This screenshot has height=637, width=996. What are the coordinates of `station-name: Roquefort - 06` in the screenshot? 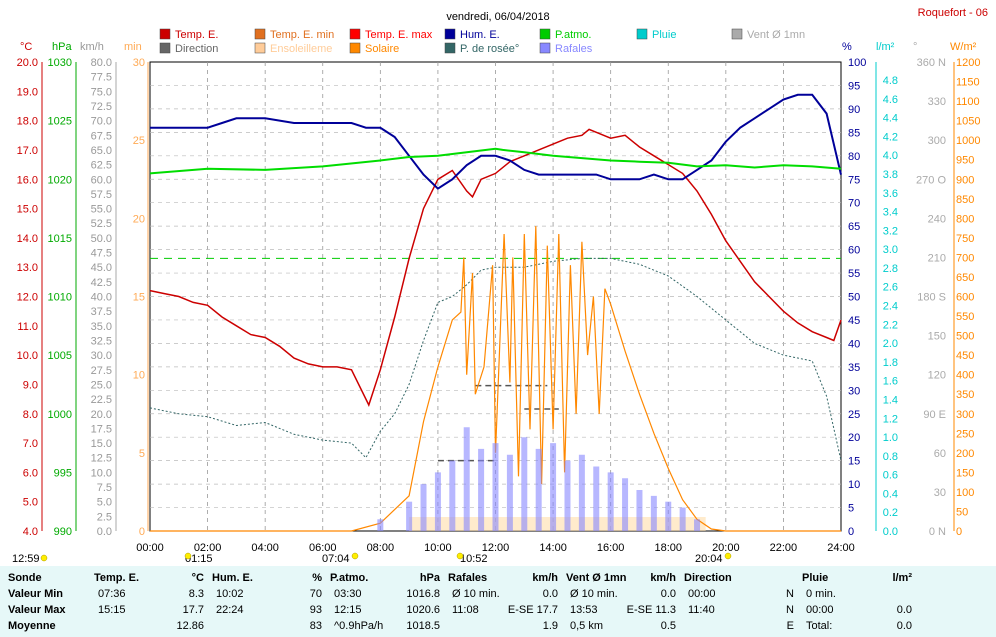 It's located at (953, 13).